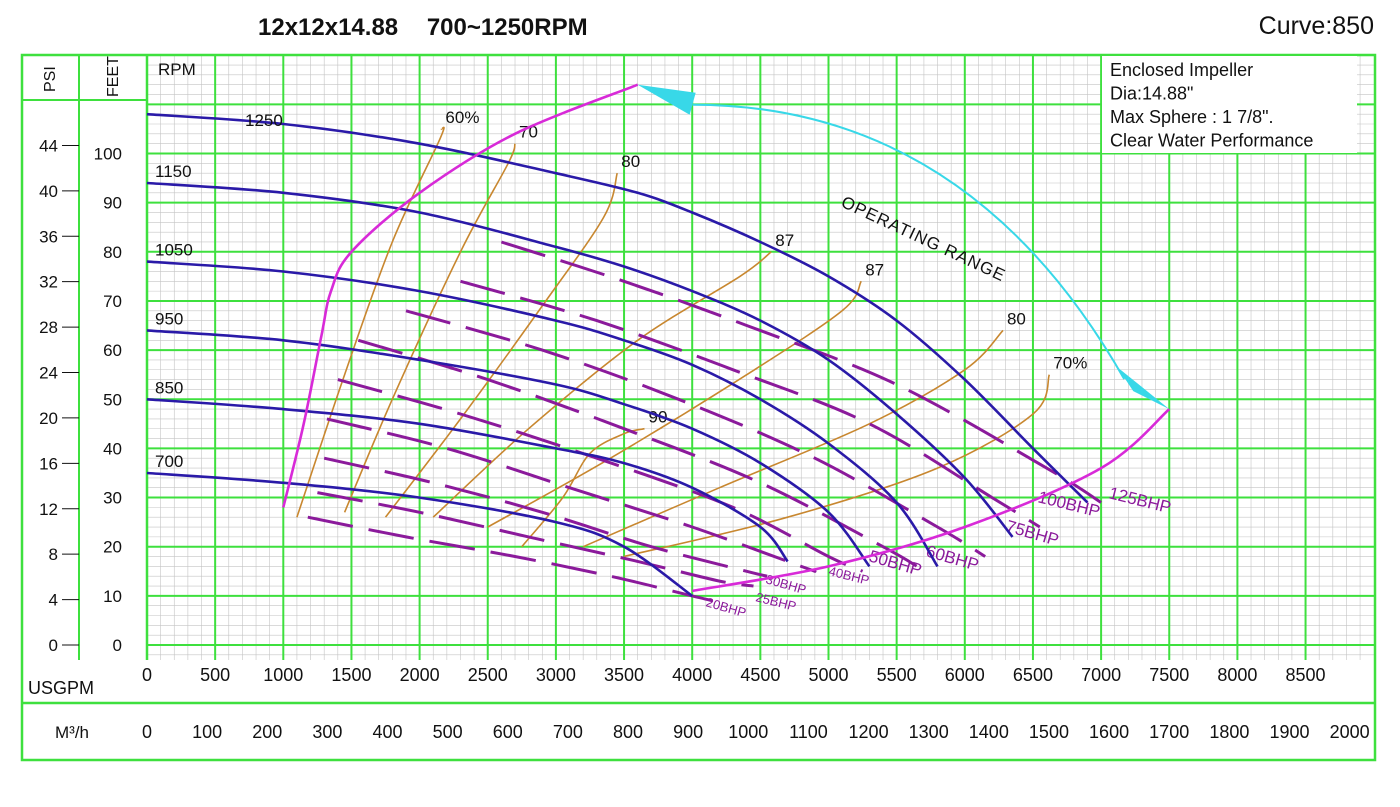 The image size is (1400, 807). I want to click on feet-tick-label: 60, so click(112, 350).